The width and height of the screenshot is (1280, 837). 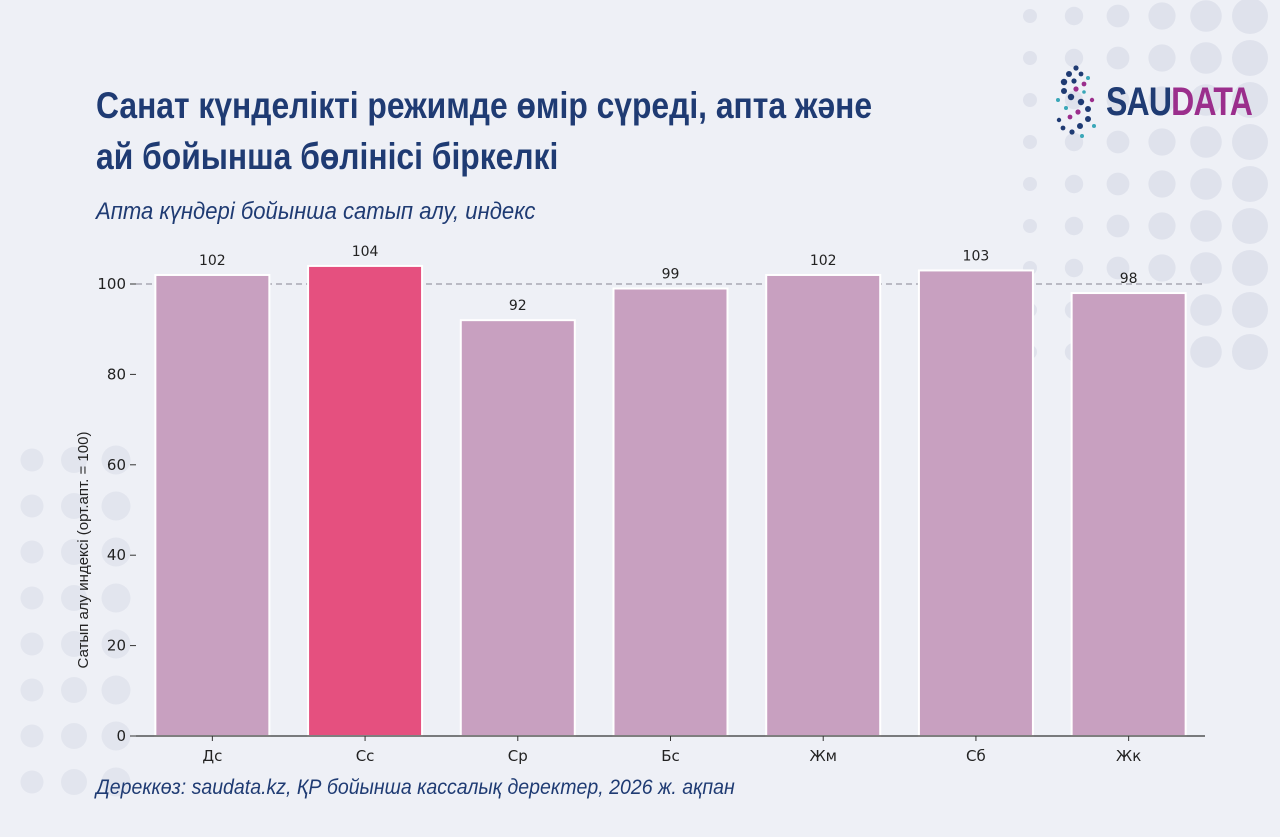 I want to click on logo-part-data: DATA, so click(x=1212, y=102).